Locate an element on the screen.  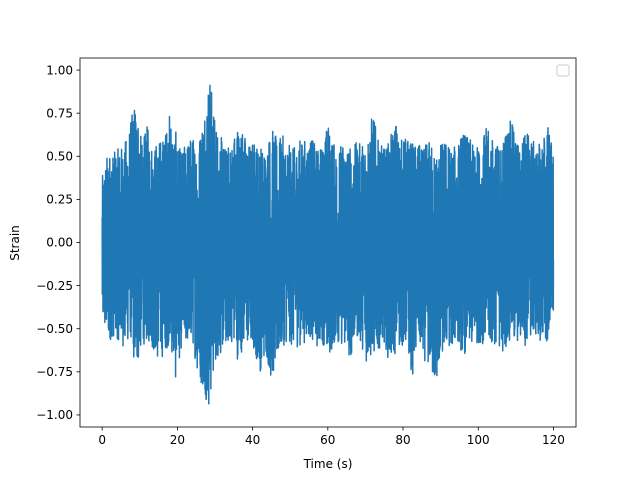
x-tick-label: 100 is located at coordinates (478, 440).